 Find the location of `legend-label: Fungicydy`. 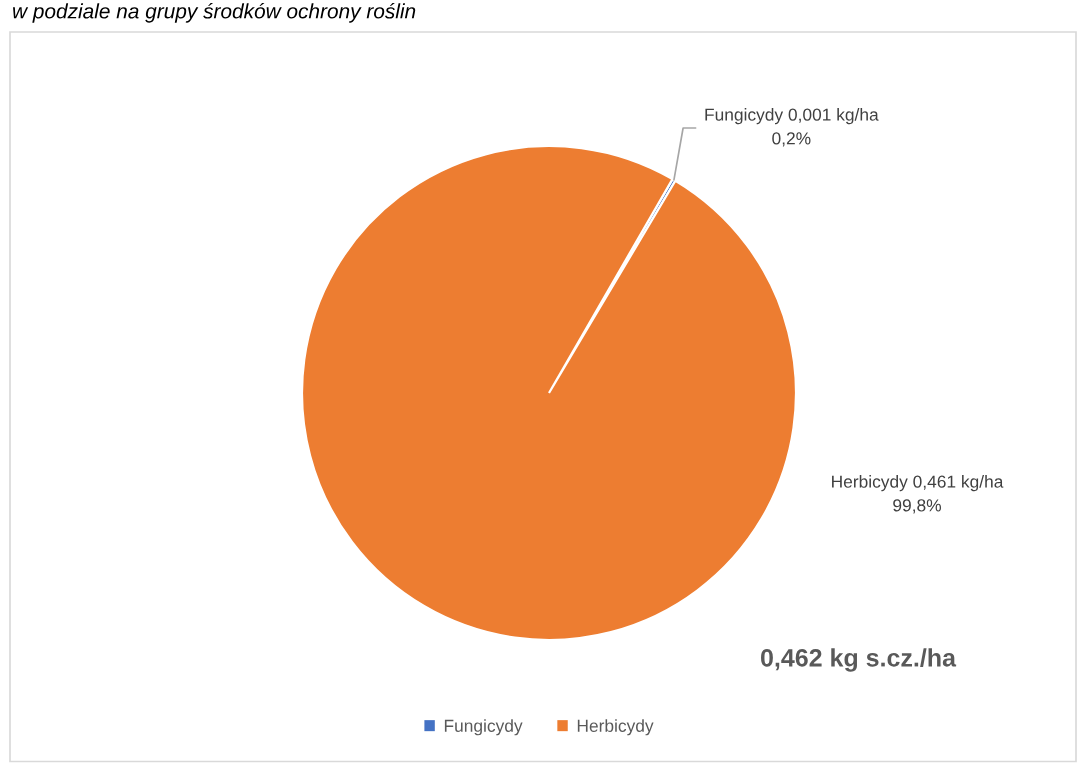

legend-label: Fungicydy is located at coordinates (483, 727).